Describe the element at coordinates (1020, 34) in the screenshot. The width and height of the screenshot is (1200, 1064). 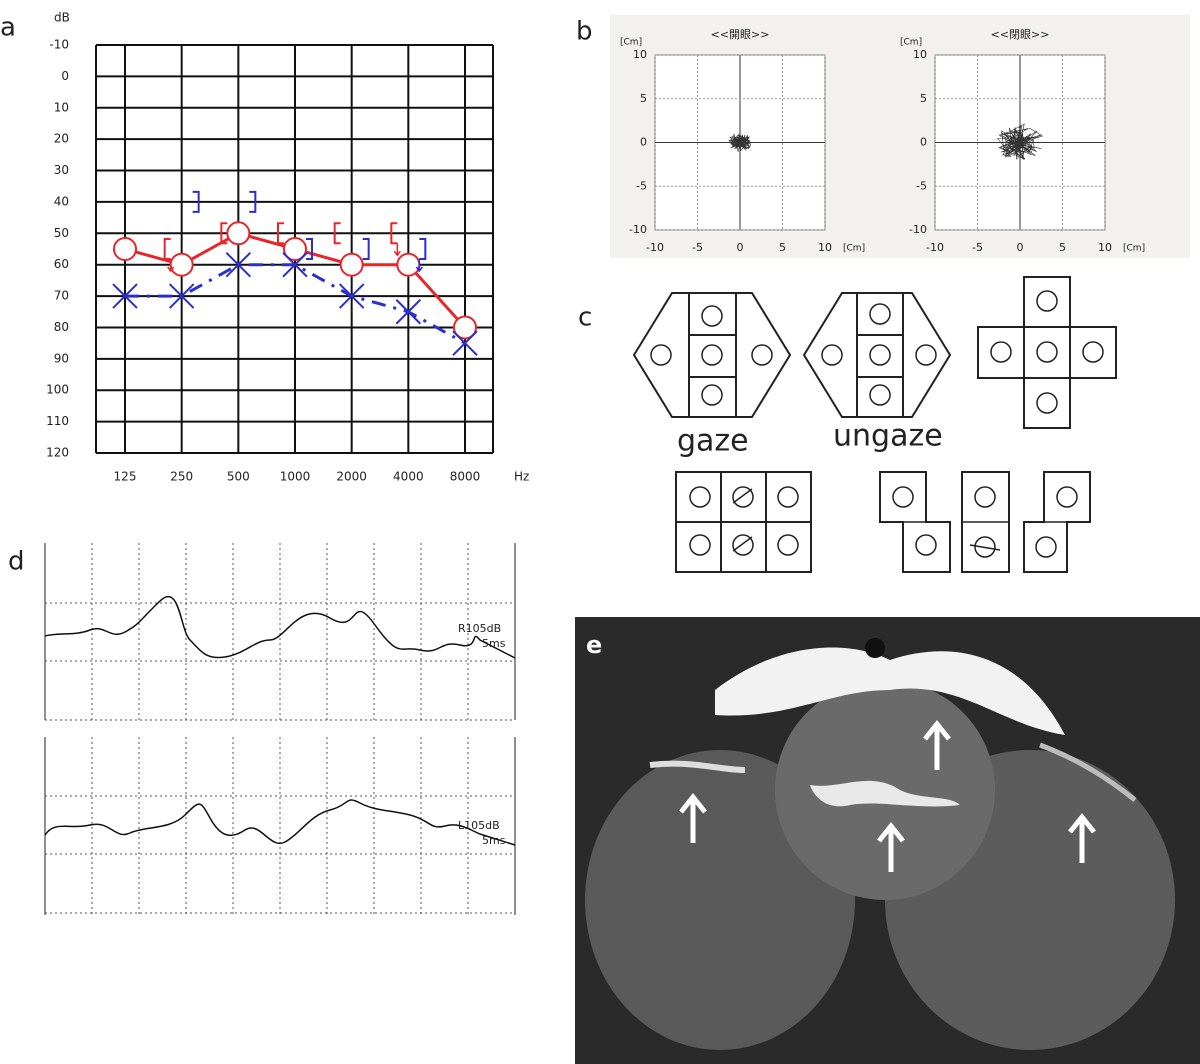
I see `chart-title: <<閉眼>>` at that location.